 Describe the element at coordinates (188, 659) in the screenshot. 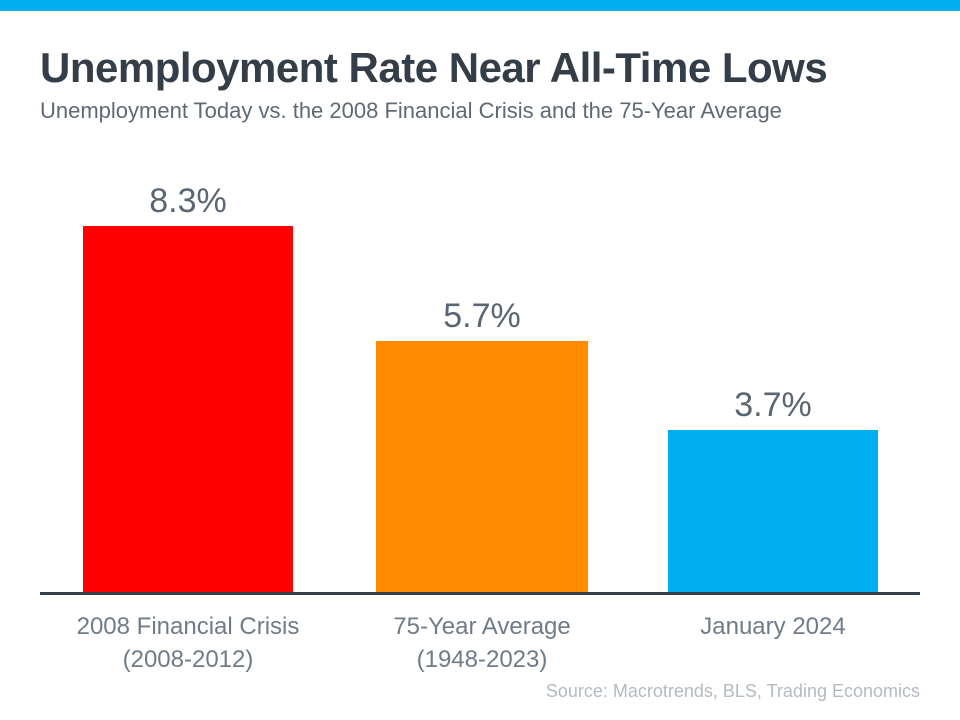

I see `category-label-line2: (2008-2012)` at that location.